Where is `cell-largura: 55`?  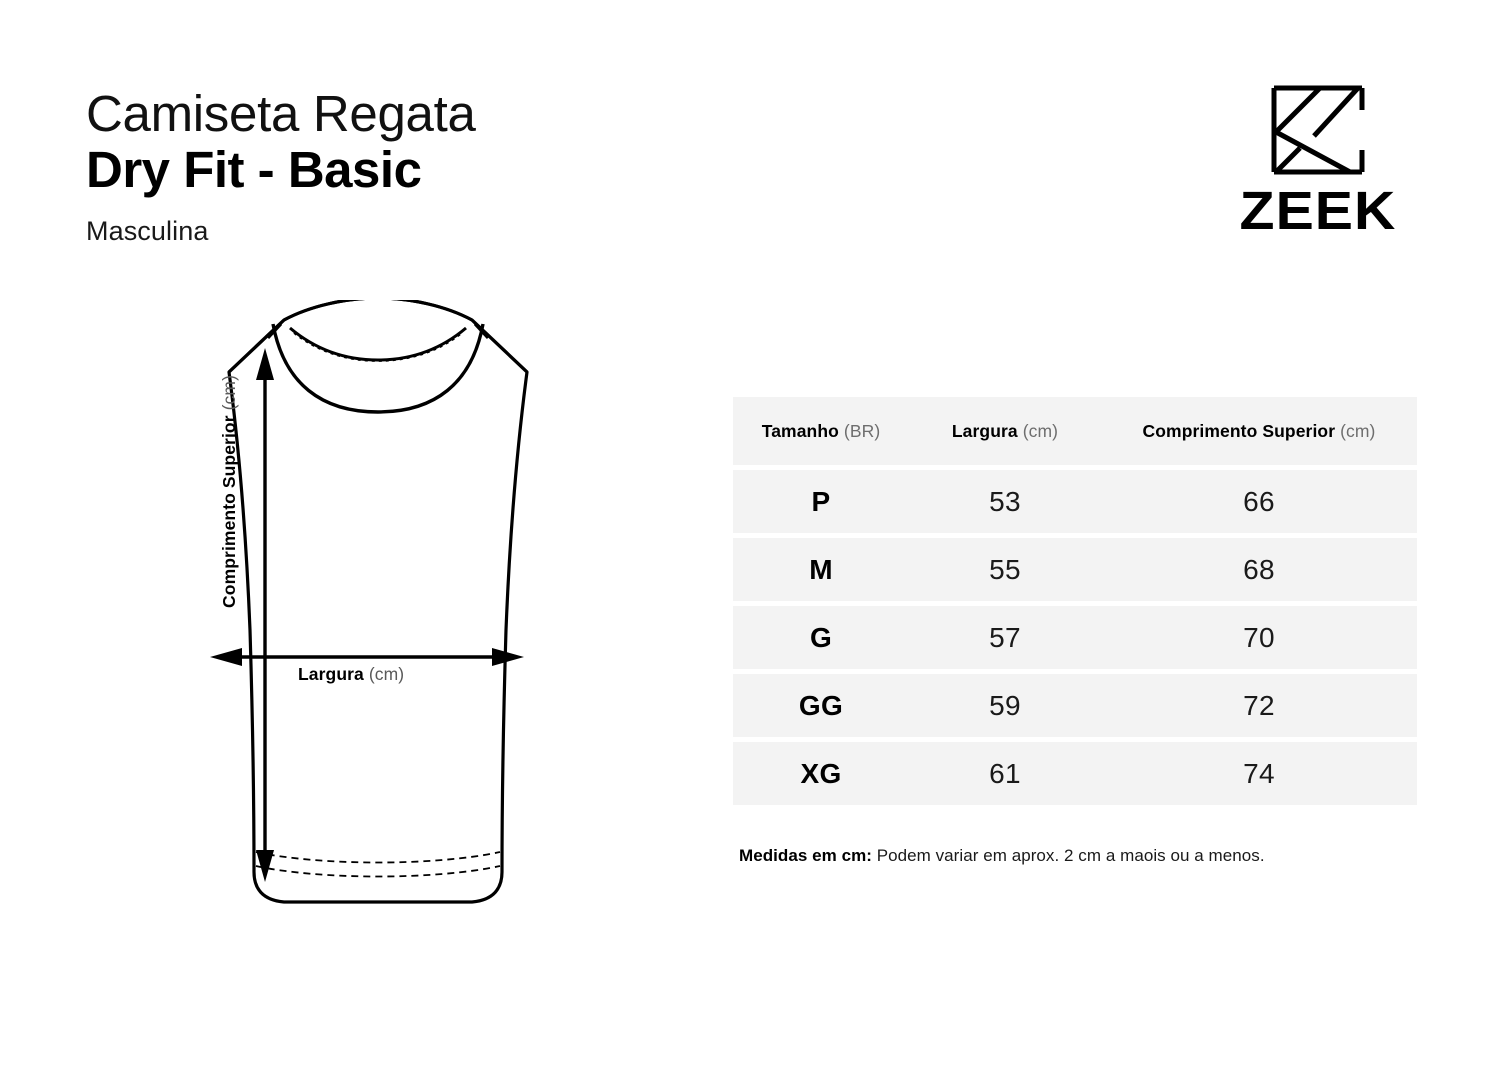
cell-largura: 55 is located at coordinates (1005, 569).